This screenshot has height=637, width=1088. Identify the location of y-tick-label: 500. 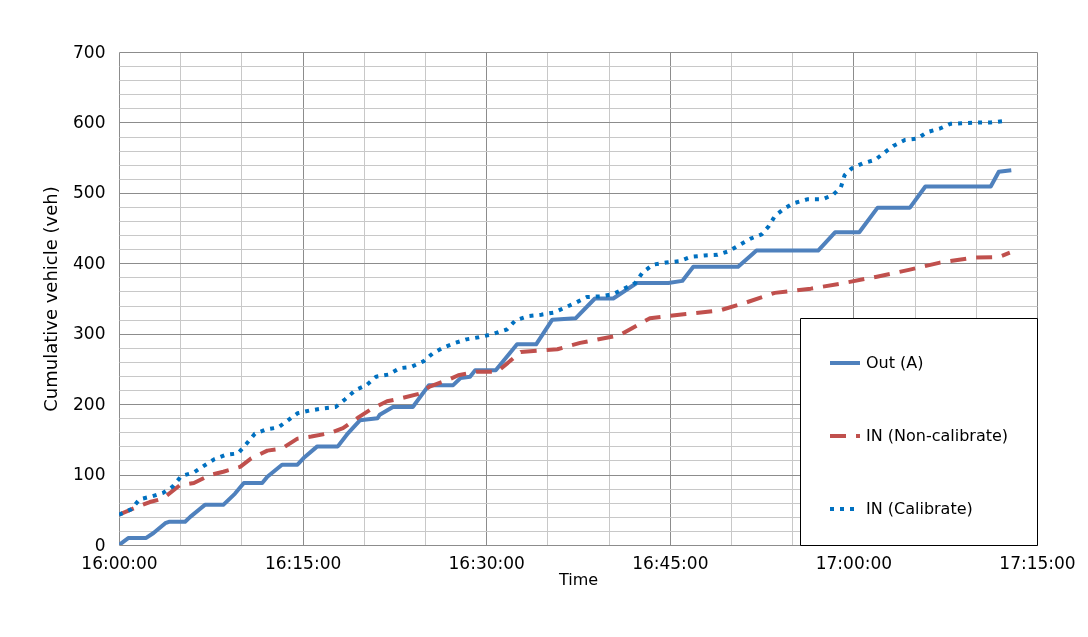
(89, 192).